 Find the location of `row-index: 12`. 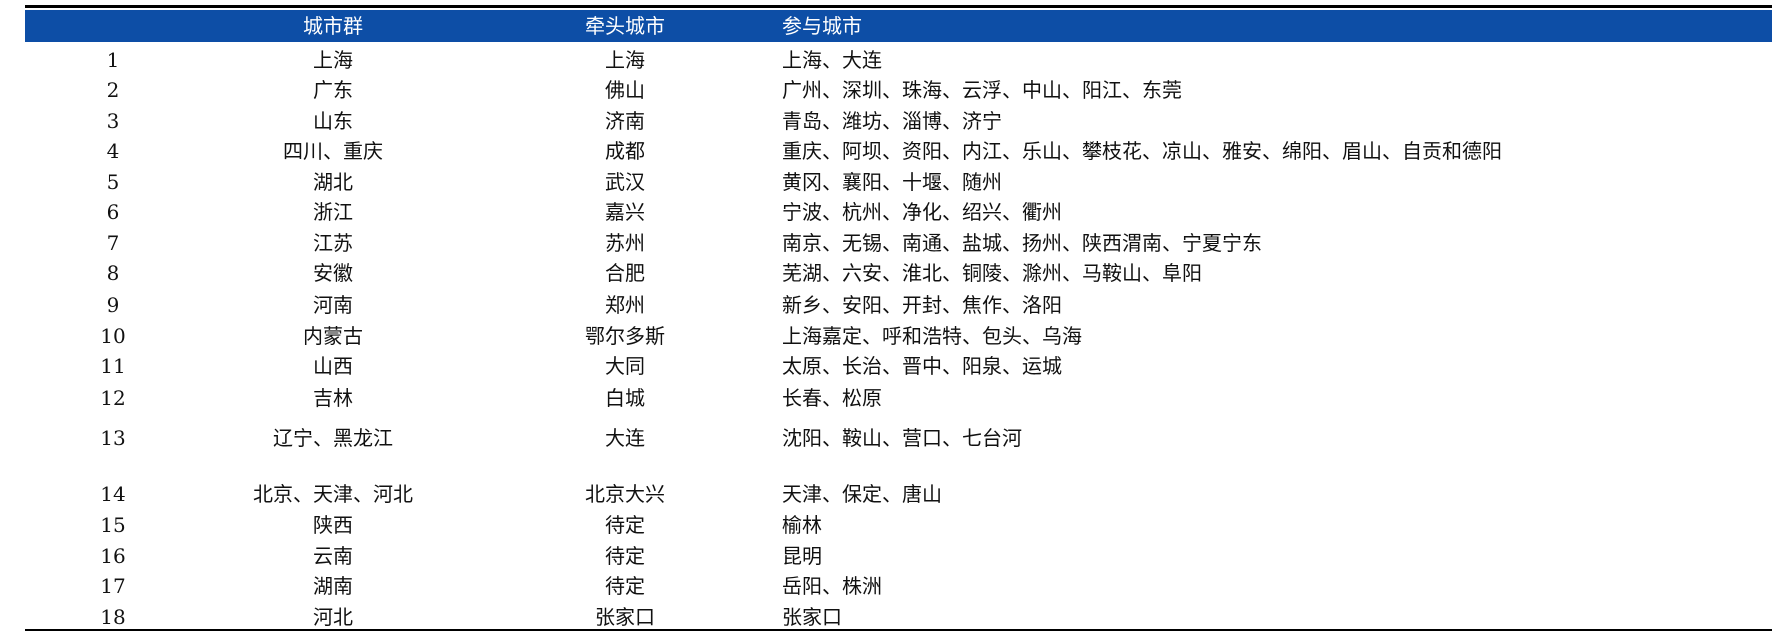

row-index: 12 is located at coordinates (113, 398).